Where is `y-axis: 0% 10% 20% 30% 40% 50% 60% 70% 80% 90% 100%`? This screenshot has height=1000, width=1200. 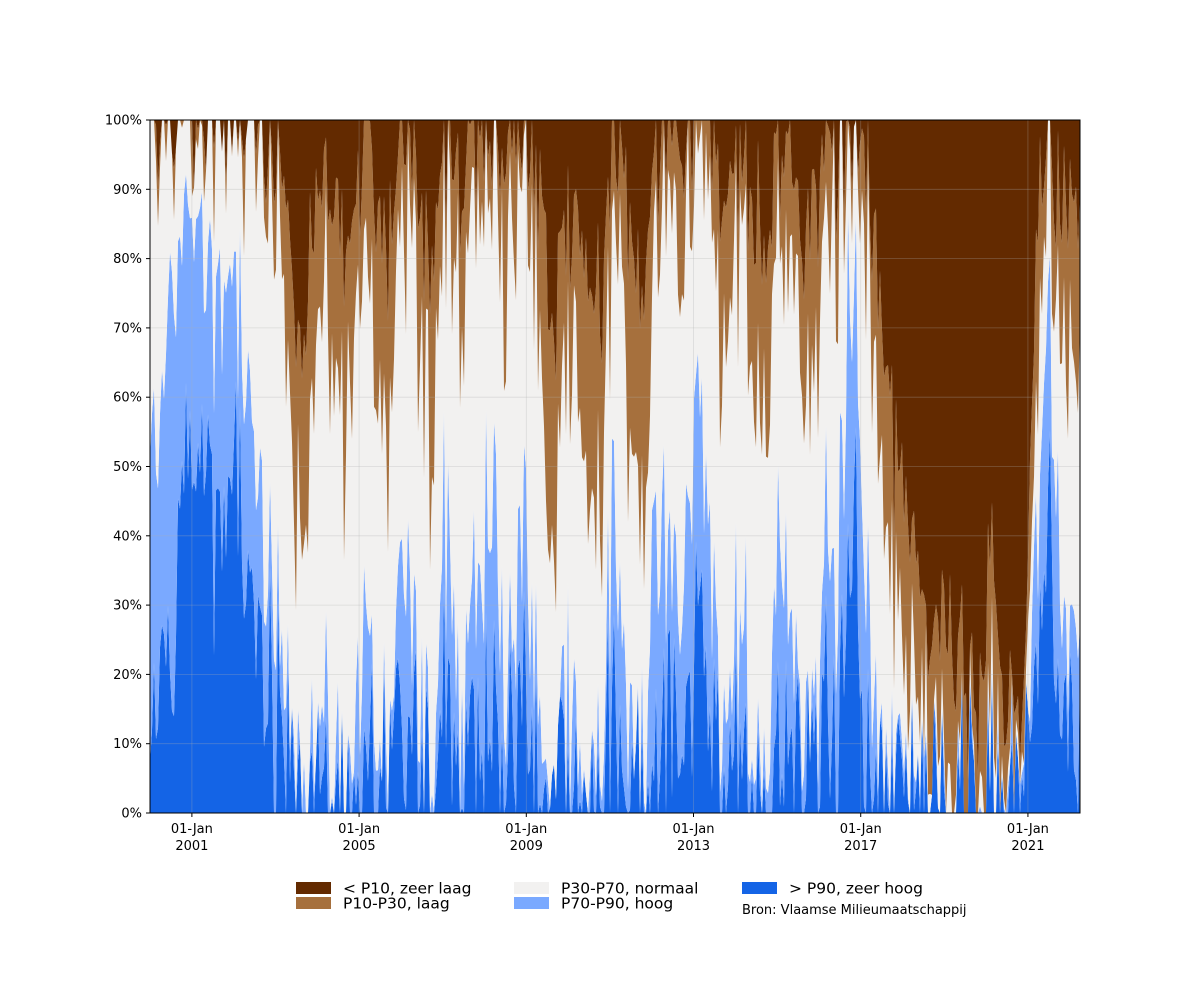 y-axis: 0% 10% 20% 30% 40% 50% 60% 70% 80% 90% 100% is located at coordinates (127, 468).